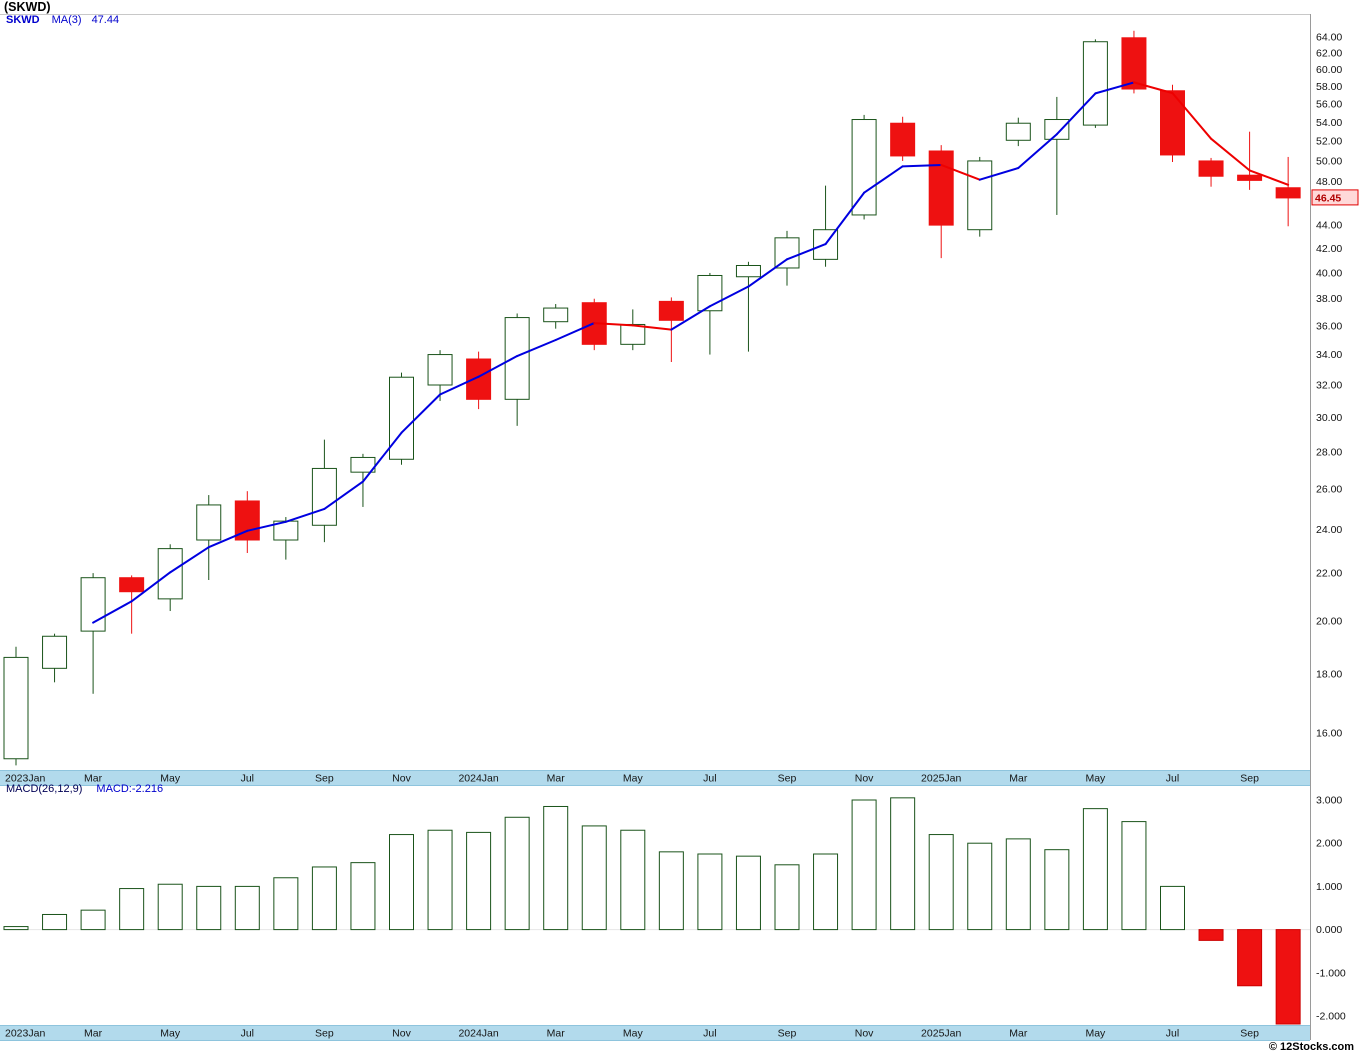  I want to click on month-label-top: 2024Jan, so click(478, 779).